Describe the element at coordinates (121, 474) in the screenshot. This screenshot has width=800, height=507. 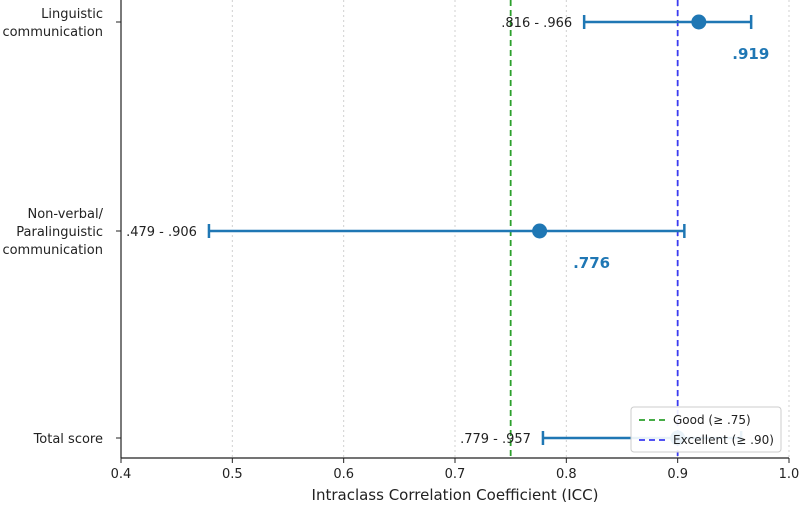
I see `x-tick-label: 0.4` at that location.